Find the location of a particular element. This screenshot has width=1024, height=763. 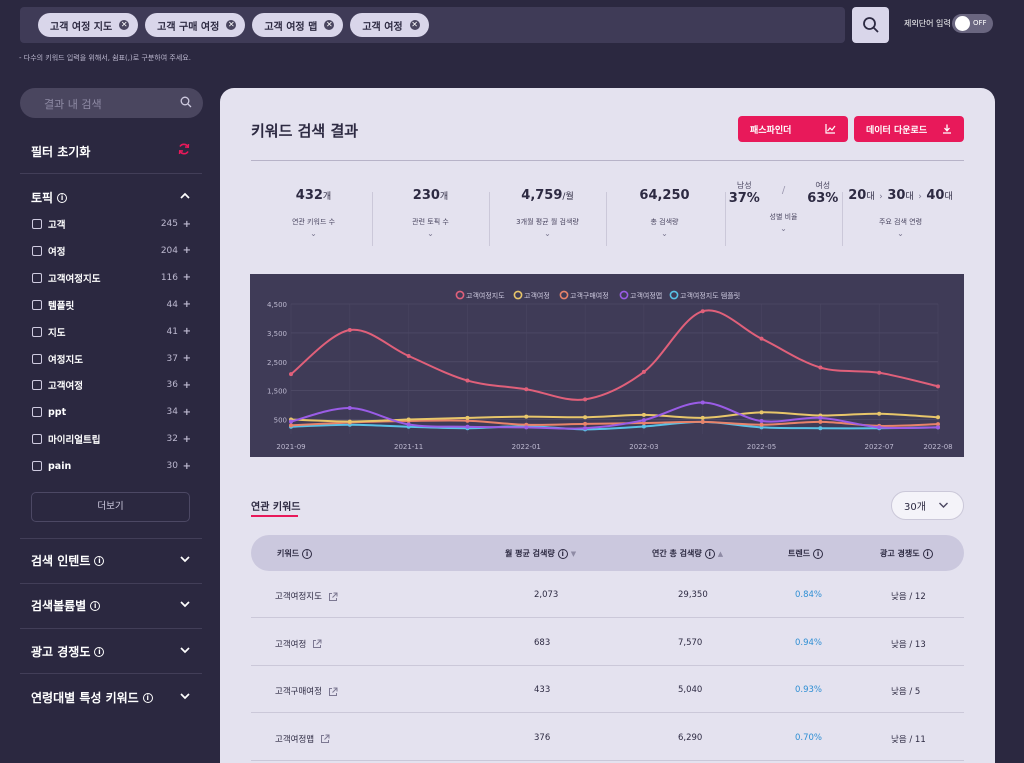

search-intent-header: 검색 인텐트 i is located at coordinates (68, 560).